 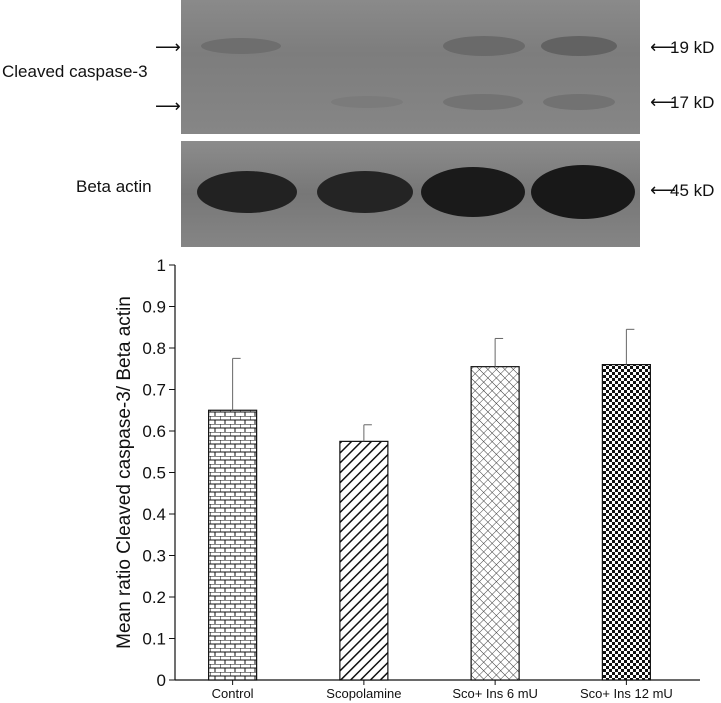 What do you see at coordinates (124, 472) in the screenshot?
I see `y-axis-label: Mean ratio Cleaved caspase-3/ Beta actin` at bounding box center [124, 472].